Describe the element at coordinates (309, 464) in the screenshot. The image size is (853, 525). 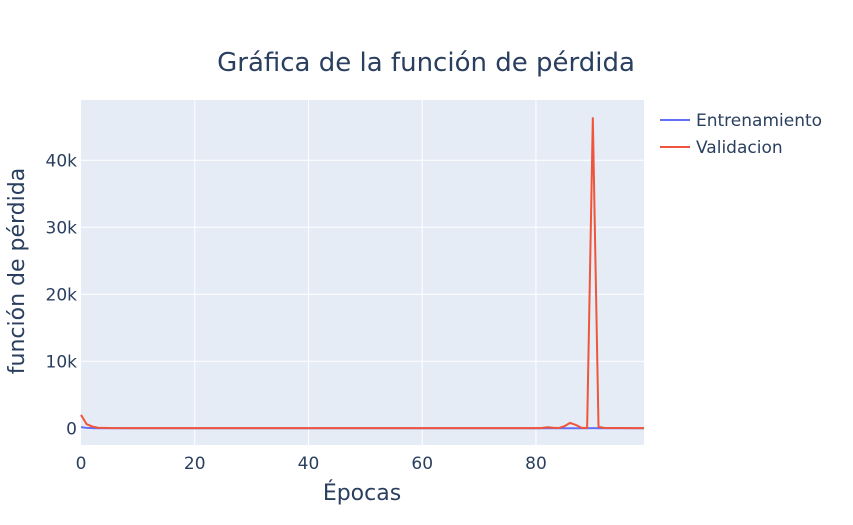
I see `x-tick-label: 40` at that location.